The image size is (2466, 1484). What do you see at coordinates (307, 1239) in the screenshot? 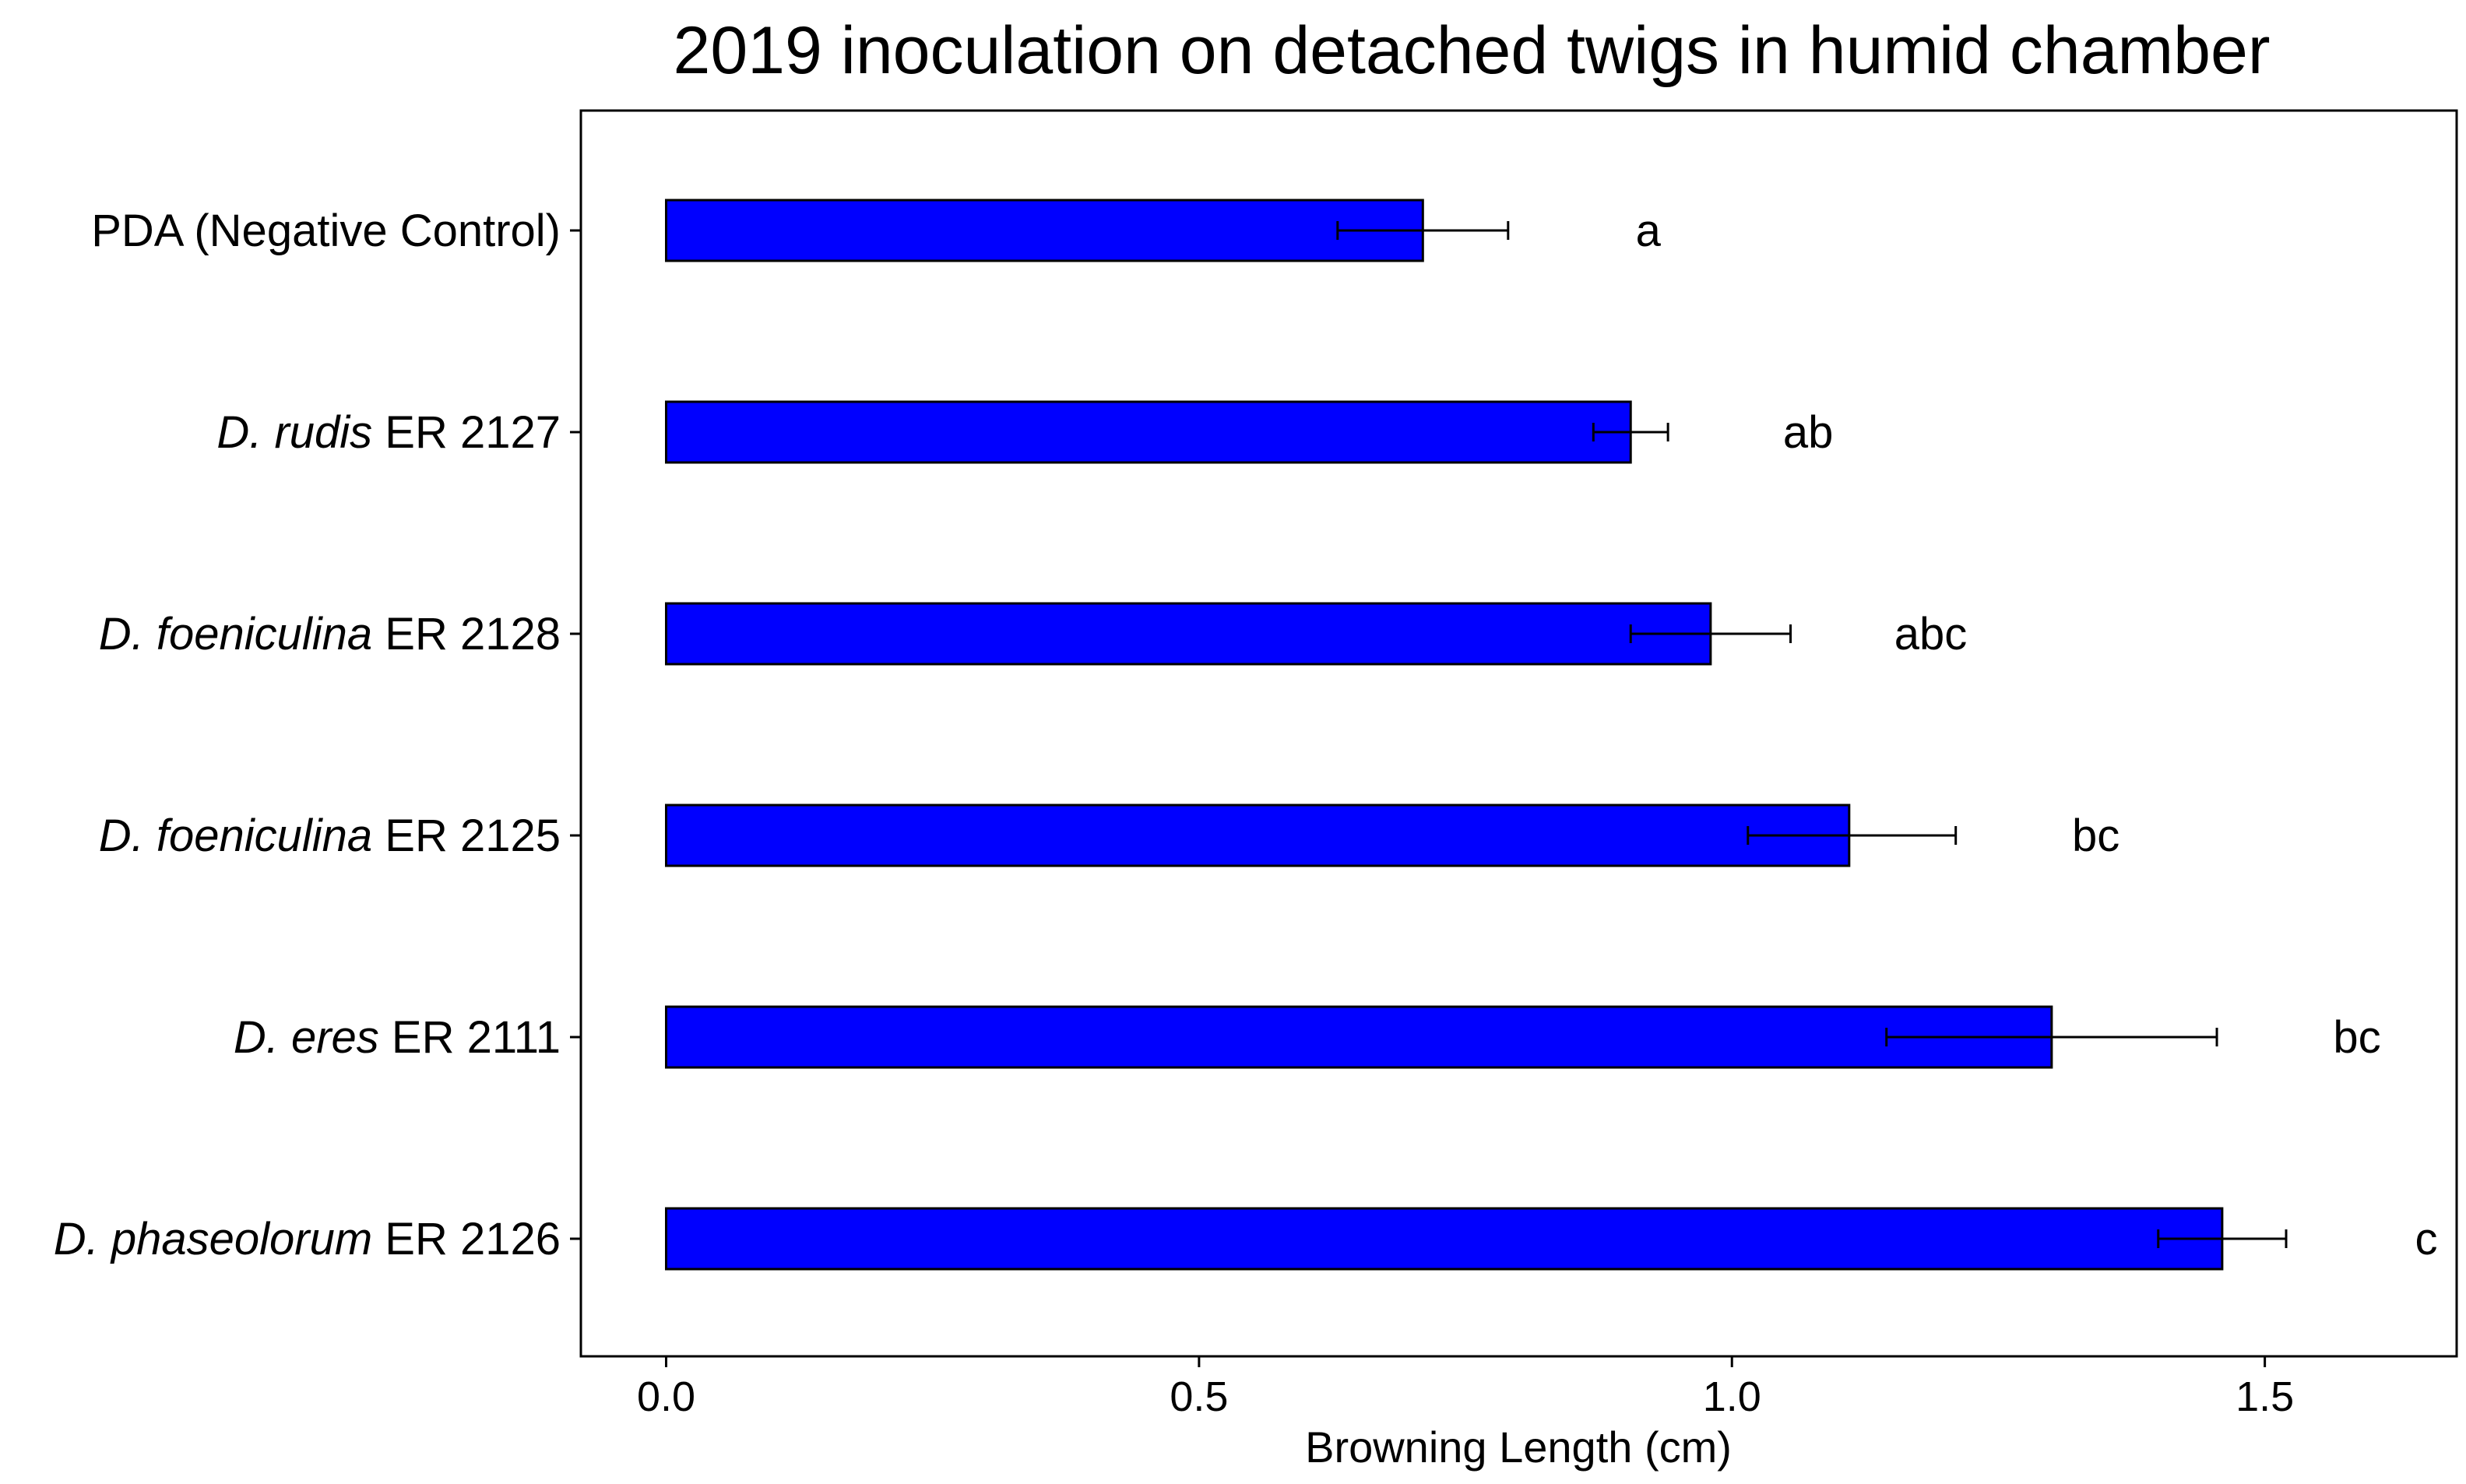
I see `y-tick-label: D. phaseolorum ER 2126` at bounding box center [307, 1239].